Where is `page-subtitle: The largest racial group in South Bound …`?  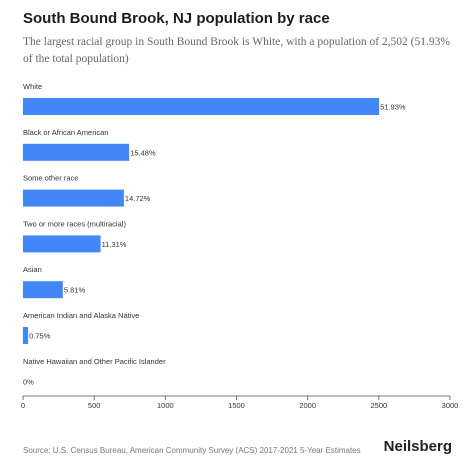
page-subtitle: The largest racial group in South Bound … is located at coordinates (236, 50).